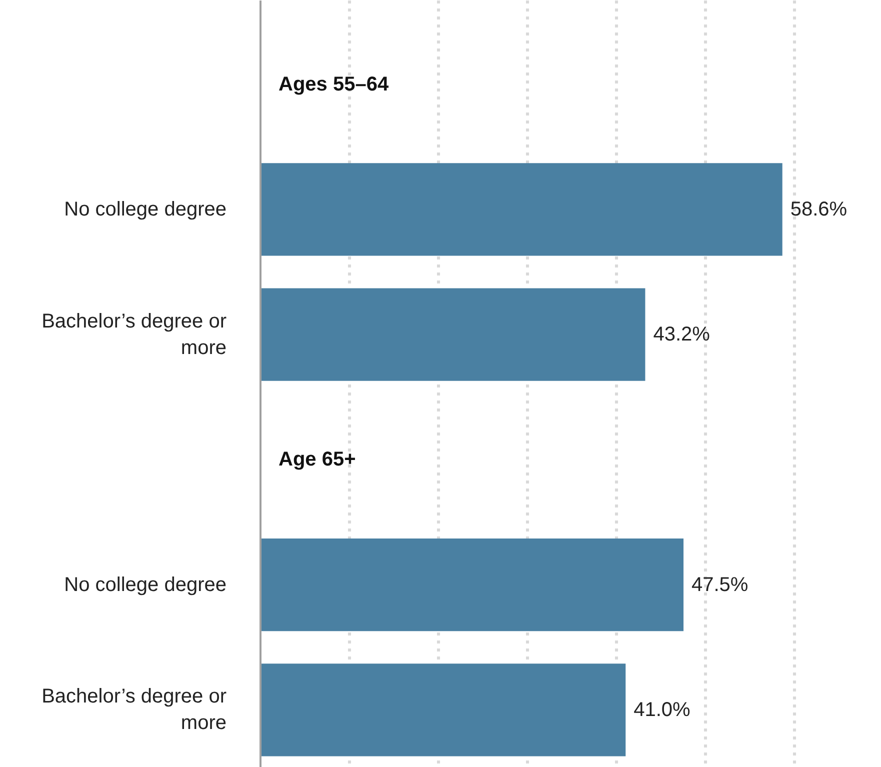 This screenshot has width=881, height=767. Describe the element at coordinates (317, 459) in the screenshot. I see `annotation: Age 65+` at that location.